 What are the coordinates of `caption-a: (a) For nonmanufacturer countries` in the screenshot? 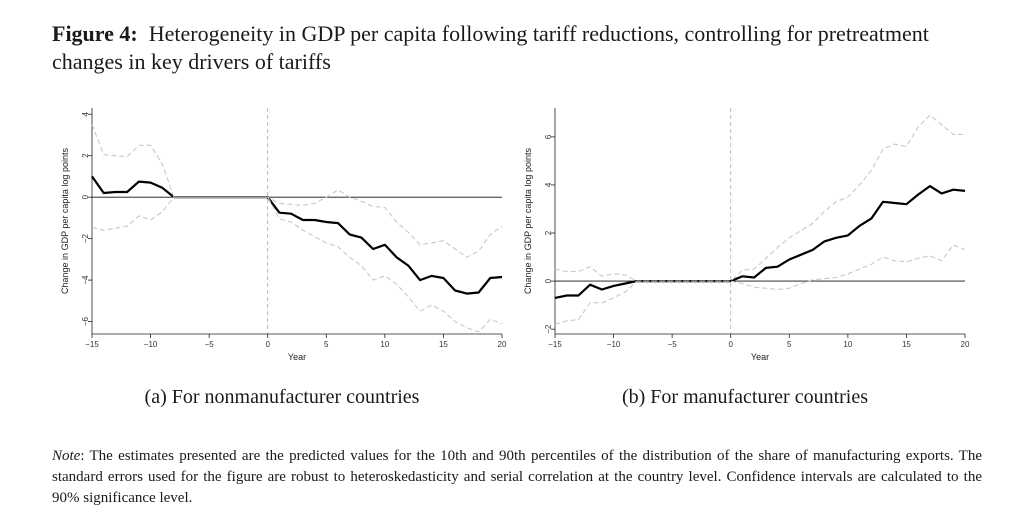 It's located at (282, 397).